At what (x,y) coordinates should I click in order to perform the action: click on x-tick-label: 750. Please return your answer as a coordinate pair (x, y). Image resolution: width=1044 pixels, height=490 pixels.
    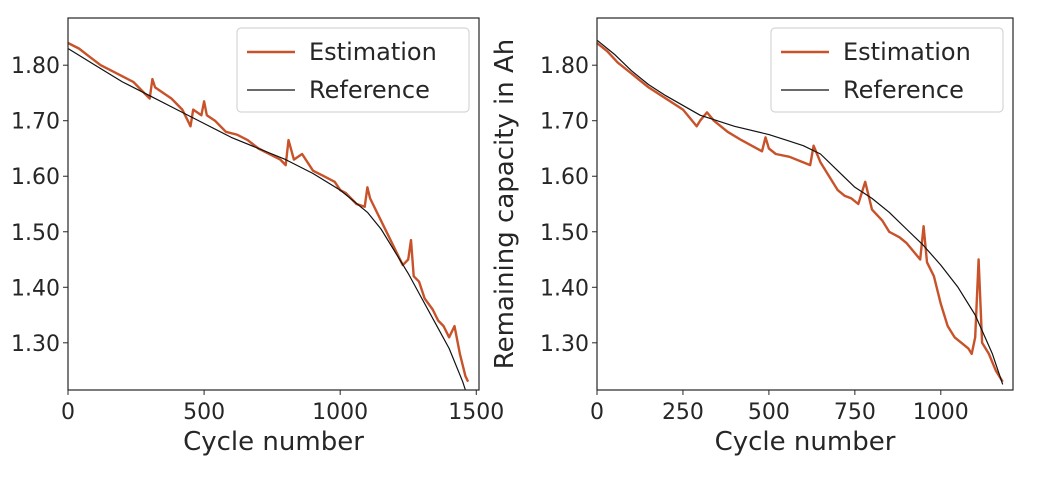
    Looking at the image, I should click on (855, 412).